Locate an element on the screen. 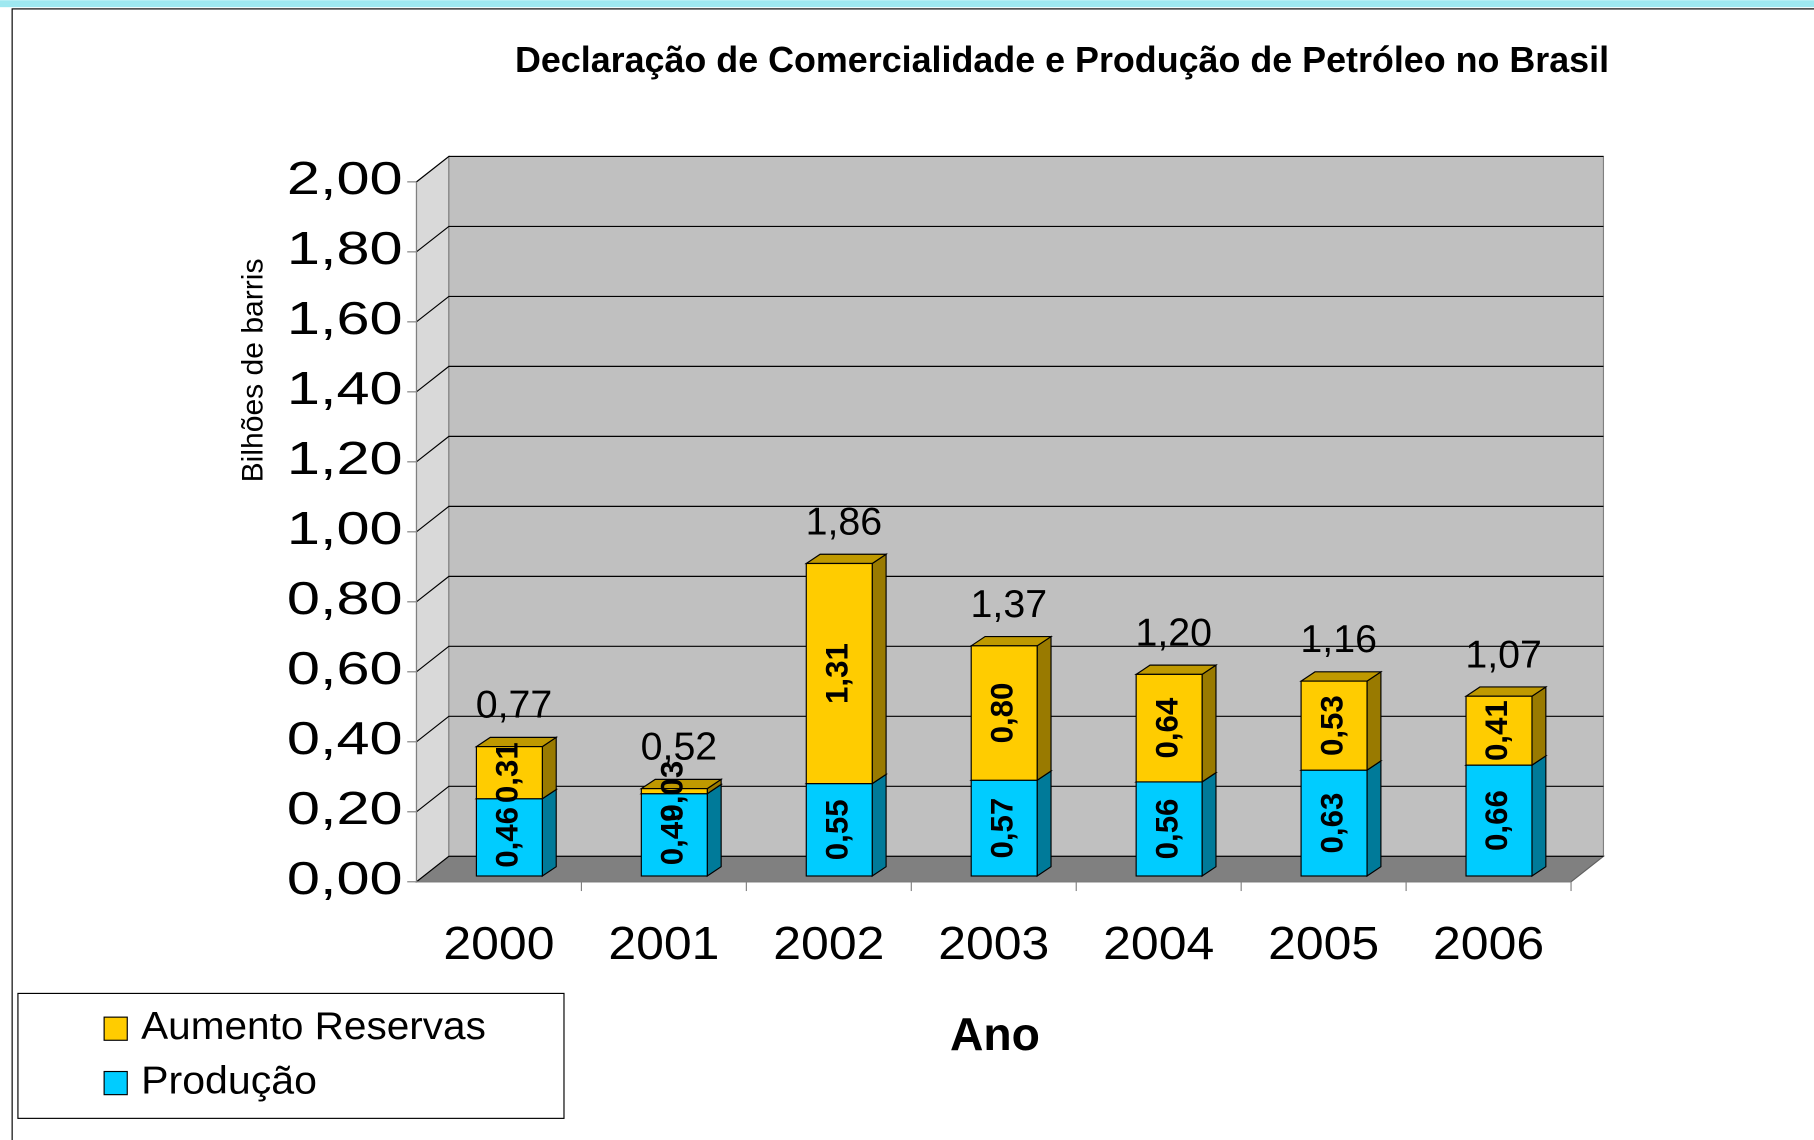  legend is located at coordinates (291, 1055).